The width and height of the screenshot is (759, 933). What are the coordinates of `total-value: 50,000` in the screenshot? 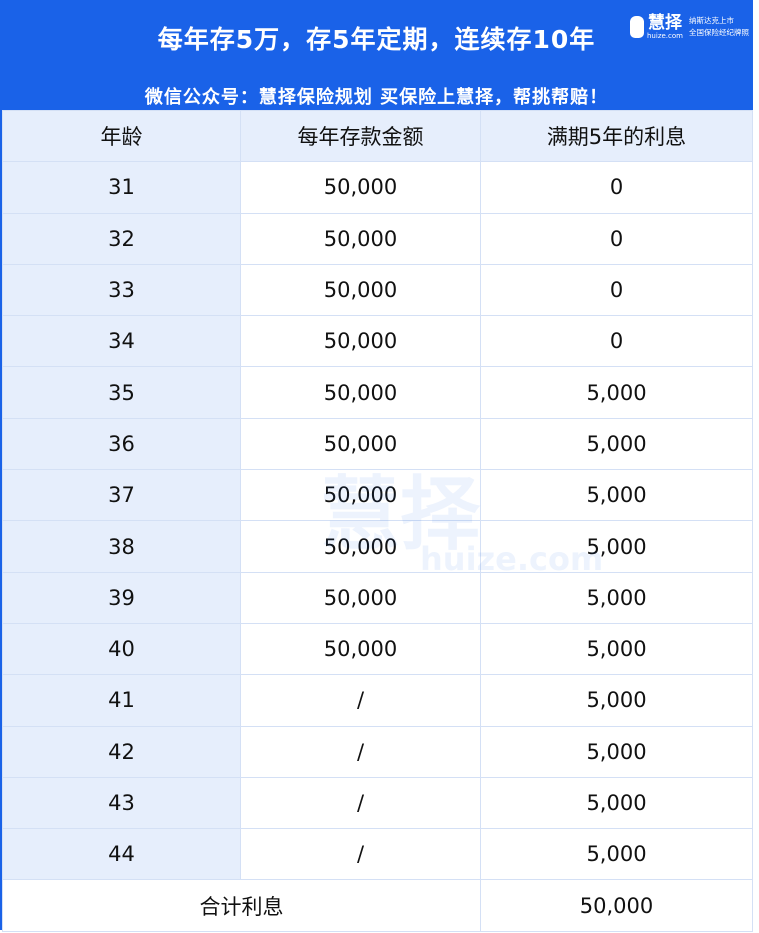 It's located at (616, 905).